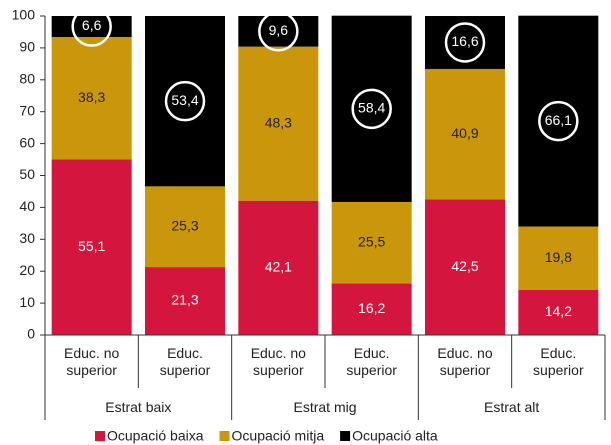  I want to click on y-tick-label: 40, so click(27, 206).